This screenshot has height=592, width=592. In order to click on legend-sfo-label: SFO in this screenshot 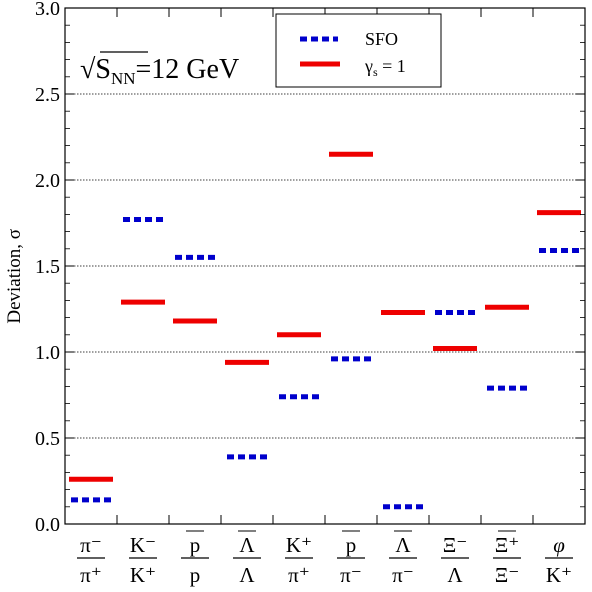, I will do `click(381, 39)`.